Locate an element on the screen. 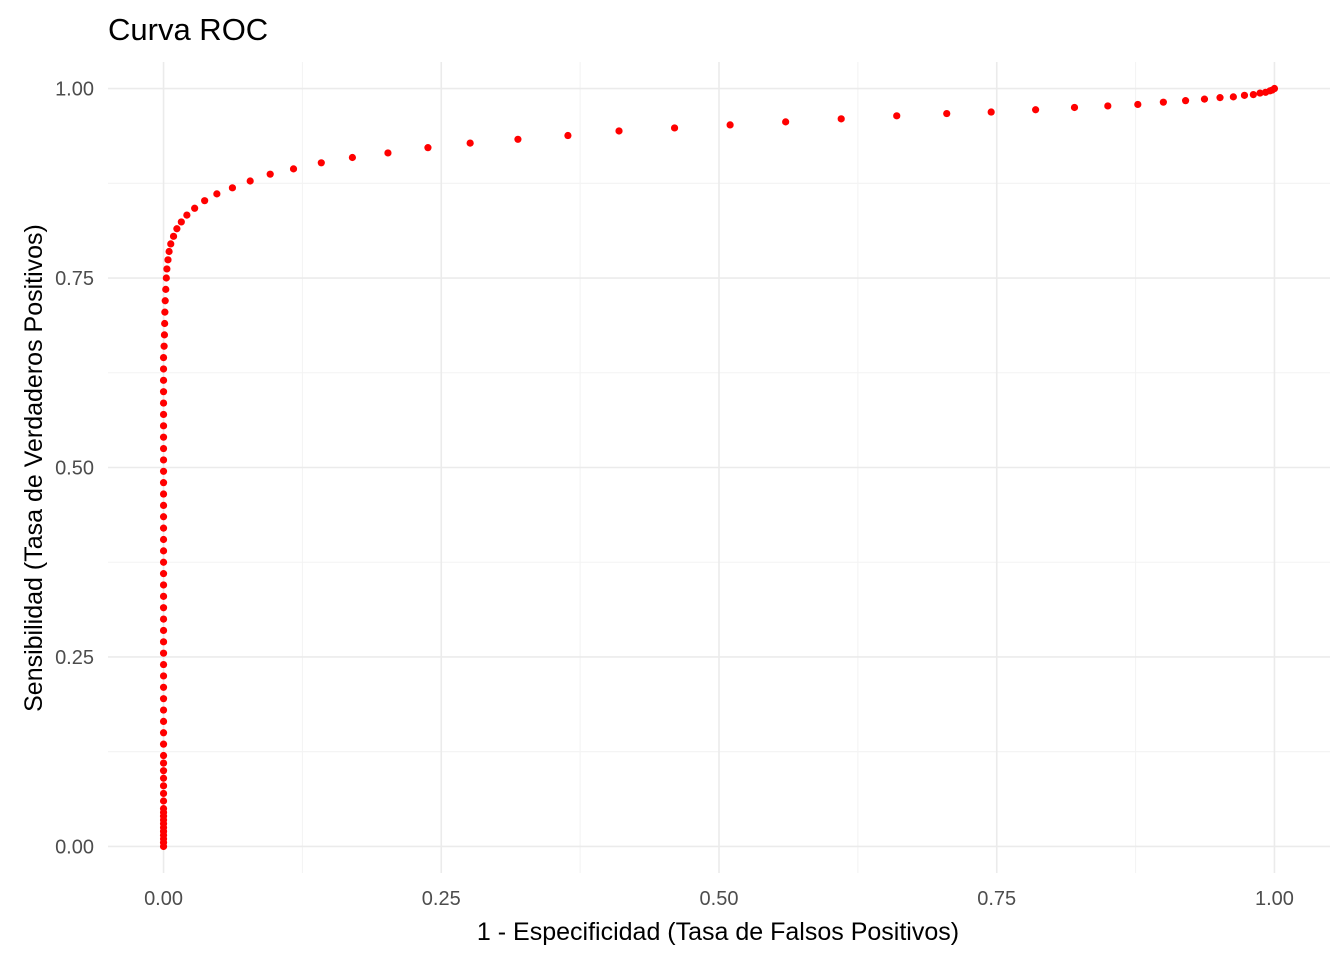  chart-title: Curva ROC is located at coordinates (188, 29).